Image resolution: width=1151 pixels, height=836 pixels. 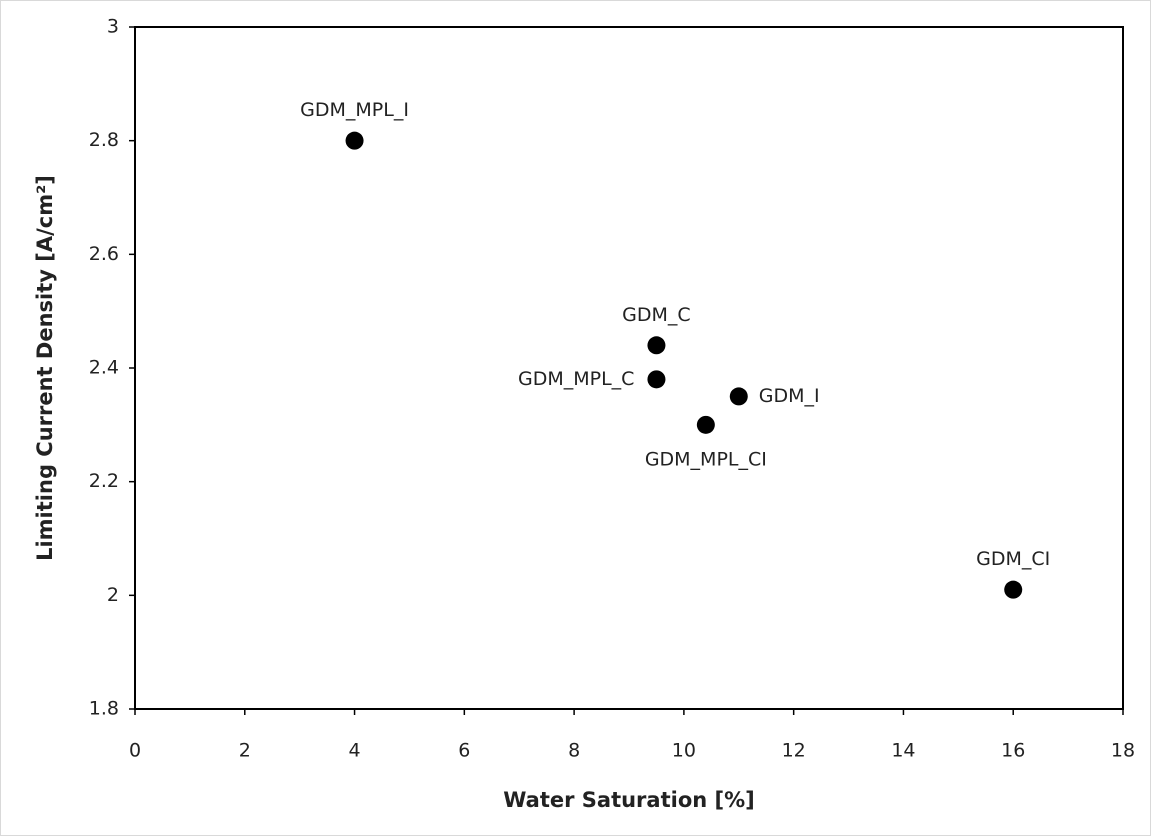 I want to click on y-tick-label: 2.6, so click(x=104, y=254).